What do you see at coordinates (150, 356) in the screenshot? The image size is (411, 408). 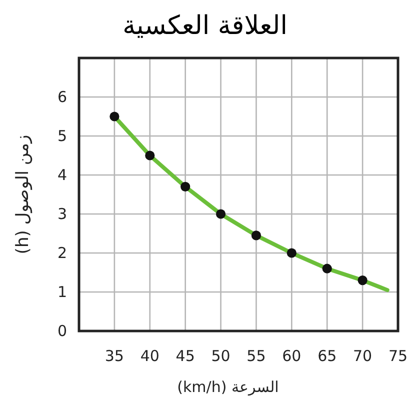 I see `x-tick-label: 40` at bounding box center [150, 356].